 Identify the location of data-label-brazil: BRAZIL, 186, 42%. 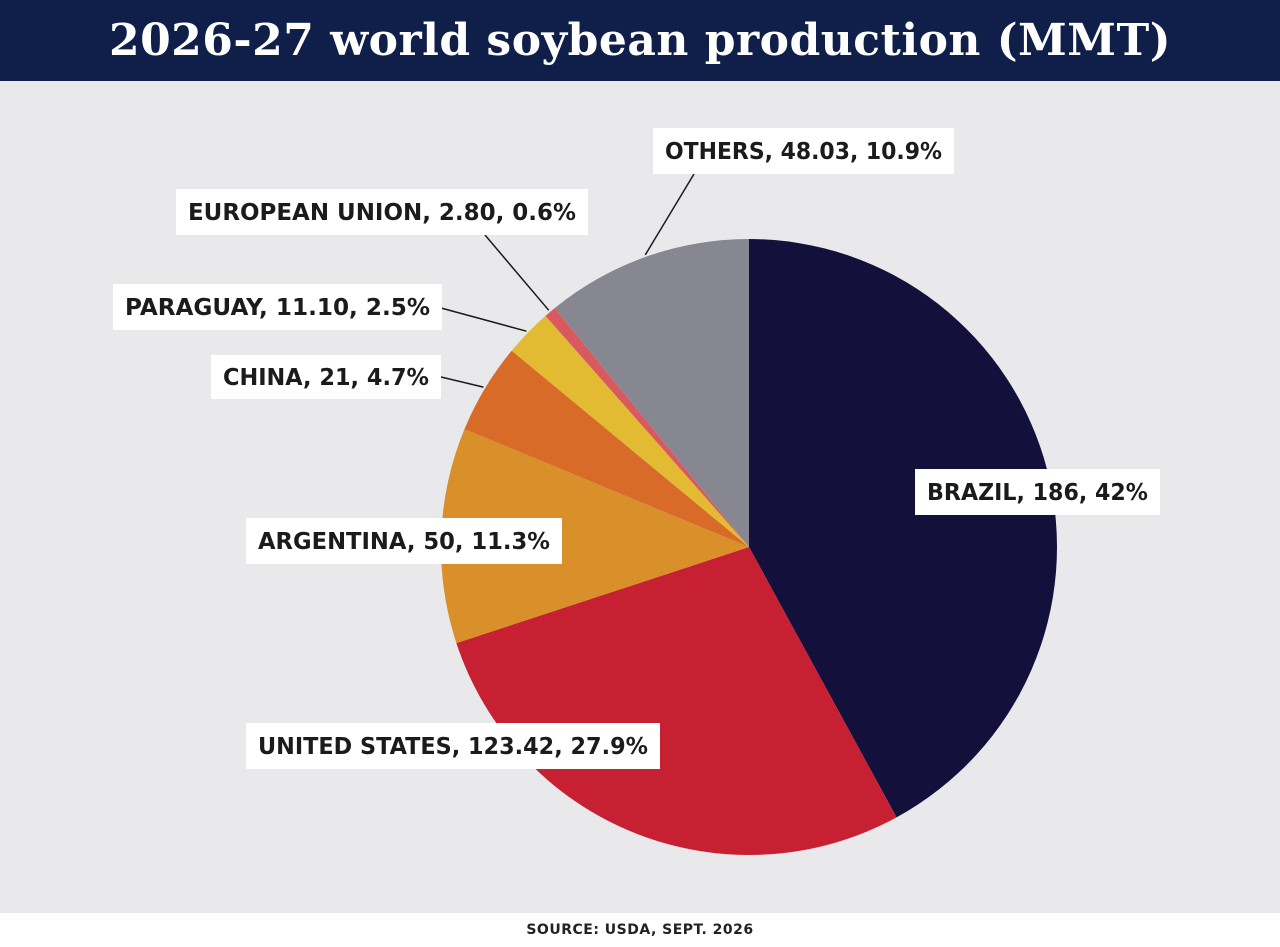
(1037, 492).